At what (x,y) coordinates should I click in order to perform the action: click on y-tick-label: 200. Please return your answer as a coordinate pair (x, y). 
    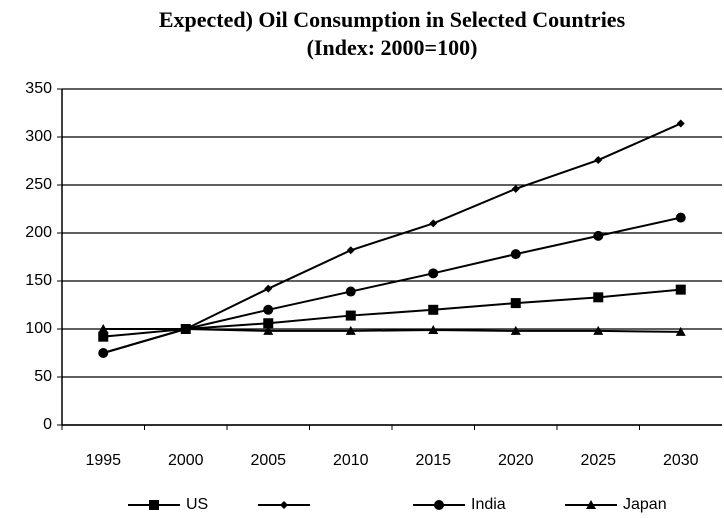
    Looking at the image, I should click on (38, 232).